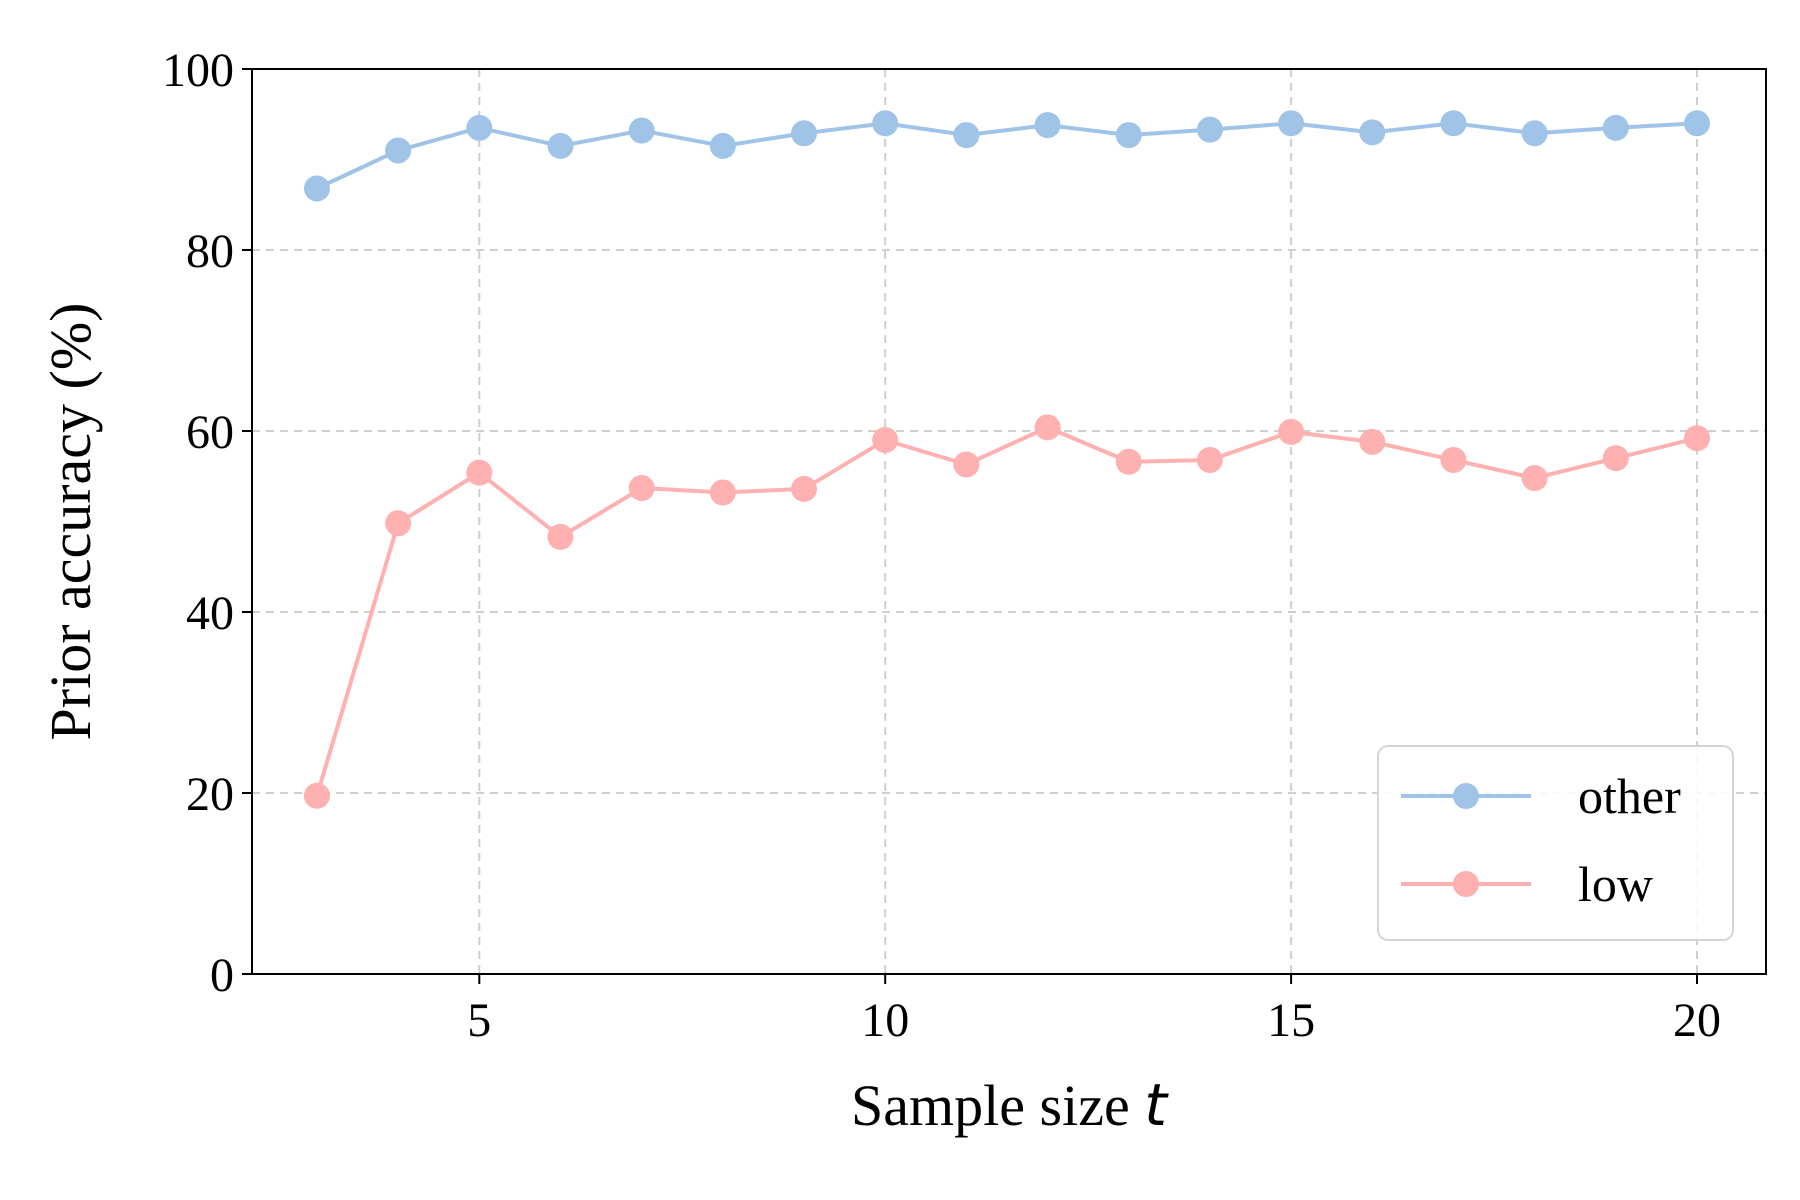  What do you see at coordinates (479, 1020) in the screenshot?
I see `x-tick-label: 5` at bounding box center [479, 1020].